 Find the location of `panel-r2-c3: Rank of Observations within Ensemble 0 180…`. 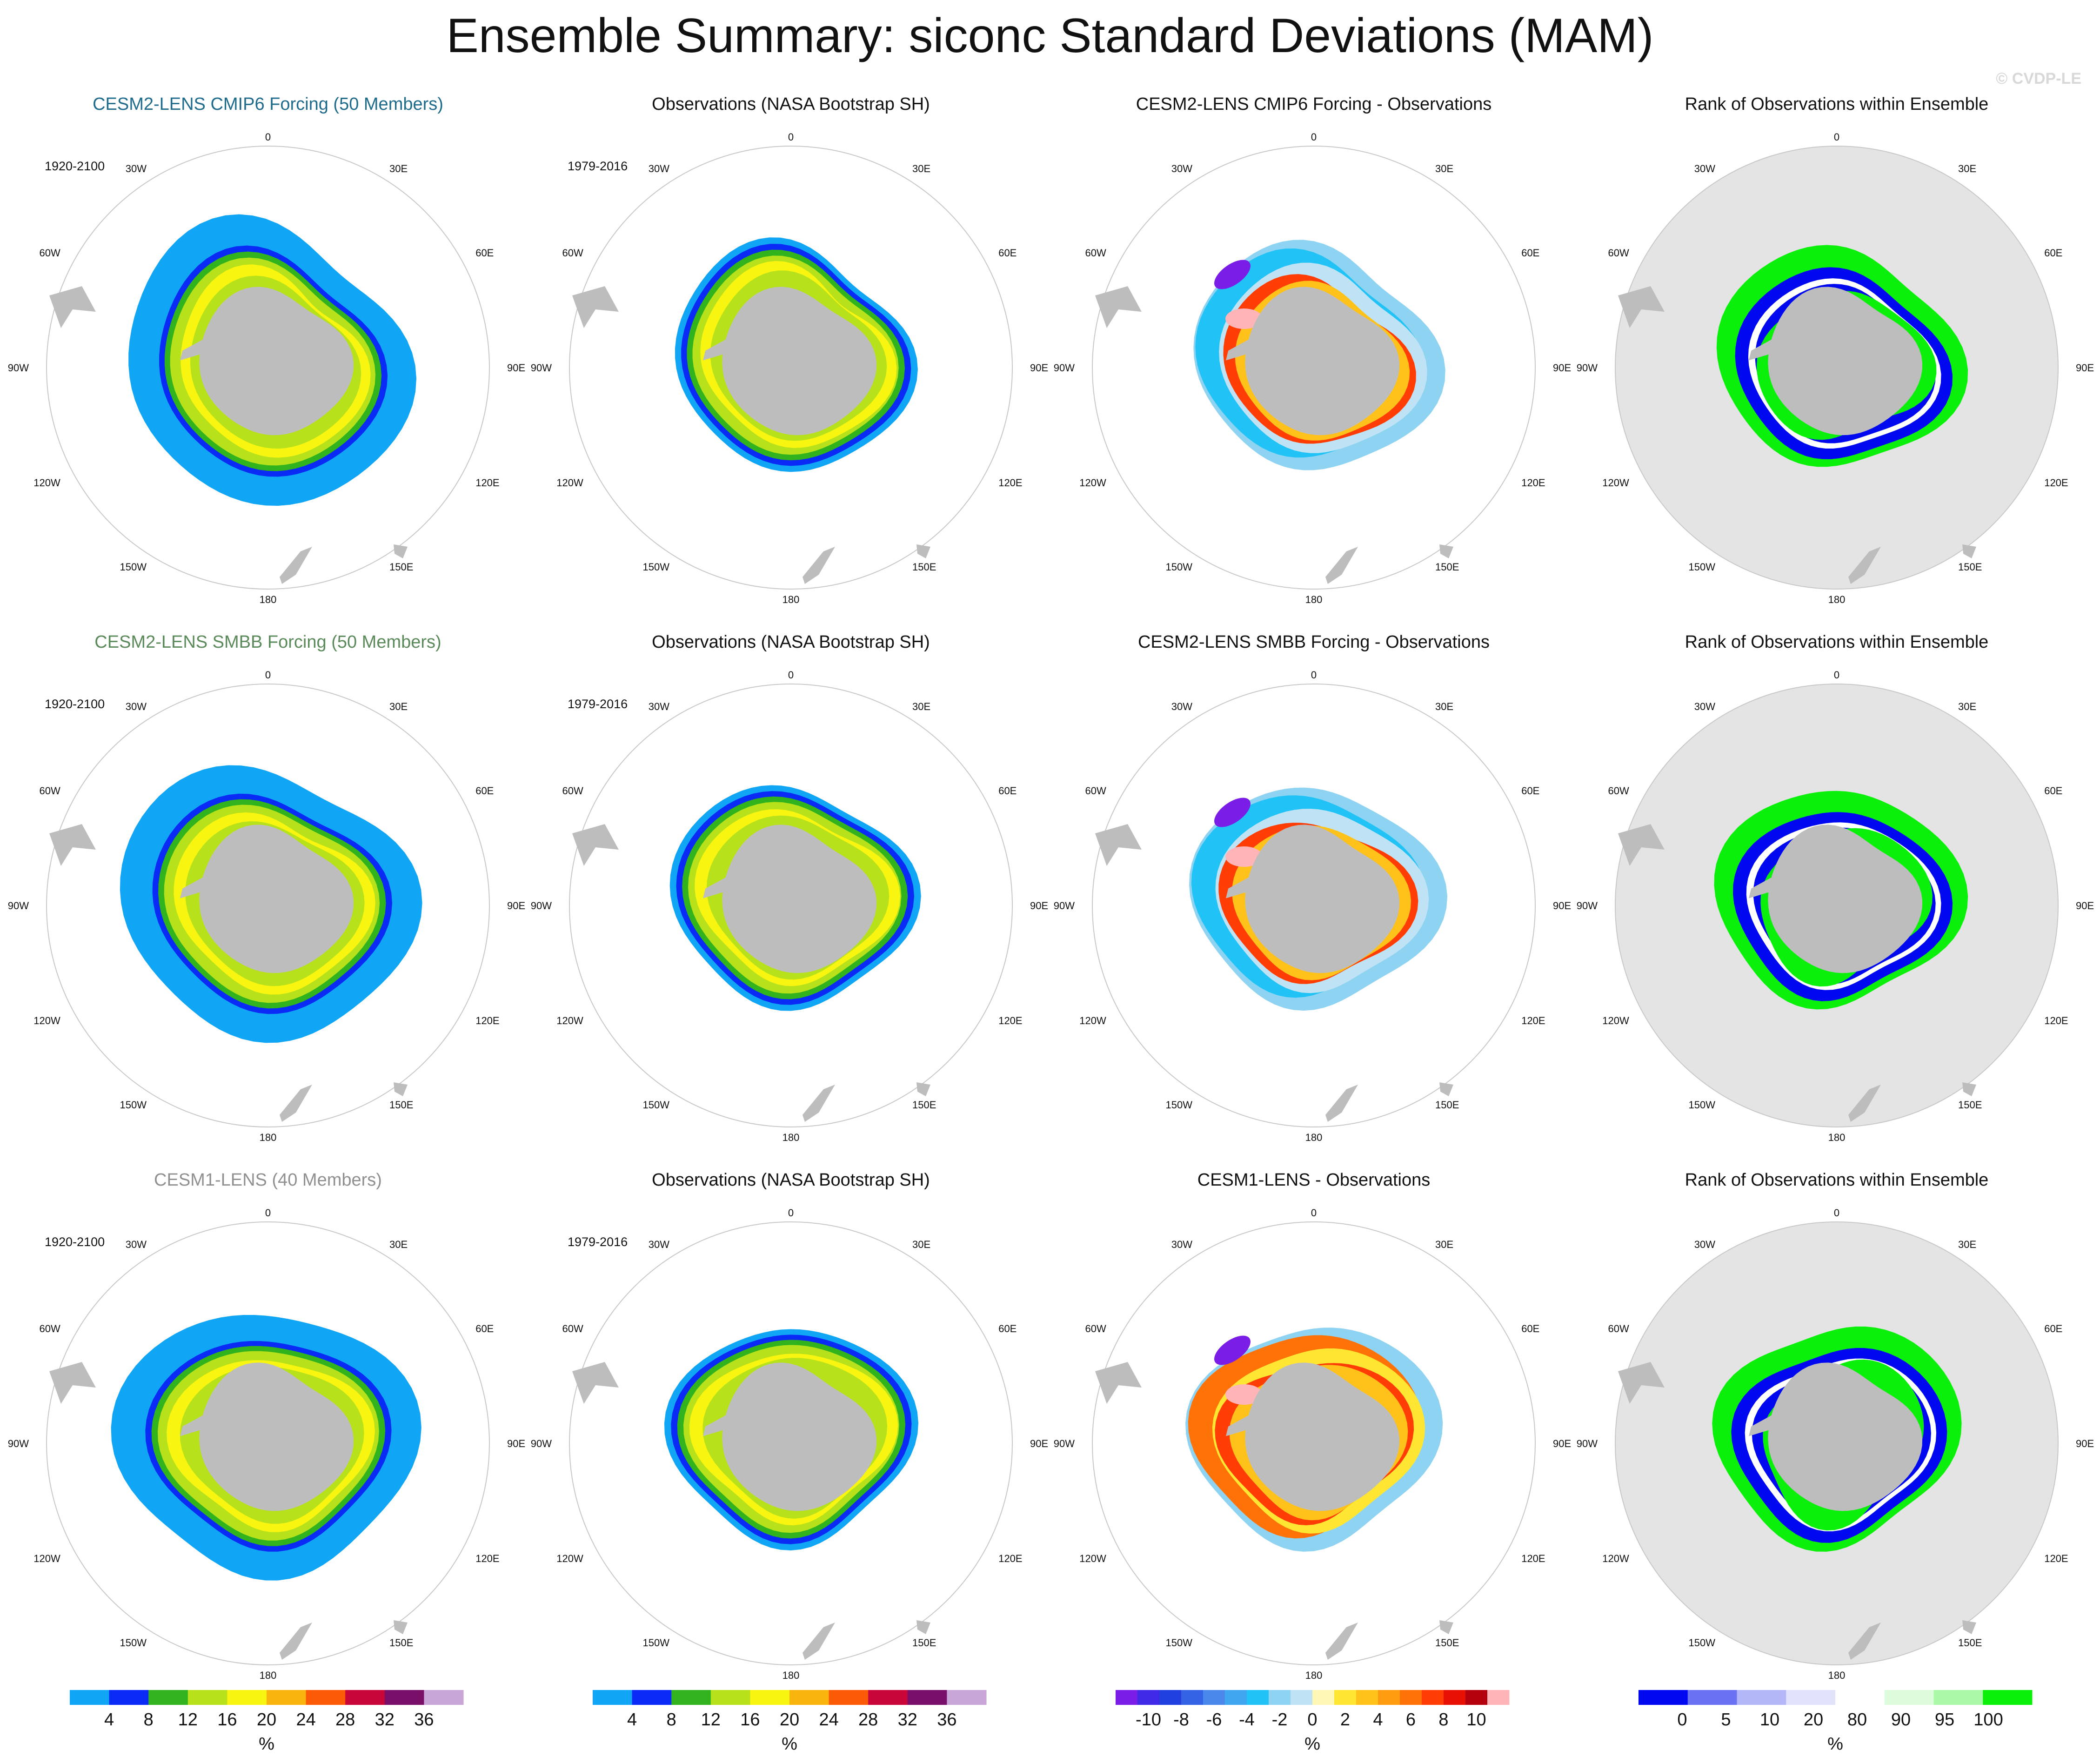

panel-r2-c3: Rank of Observations within Ensemble 0 180… is located at coordinates (1835, 1426).